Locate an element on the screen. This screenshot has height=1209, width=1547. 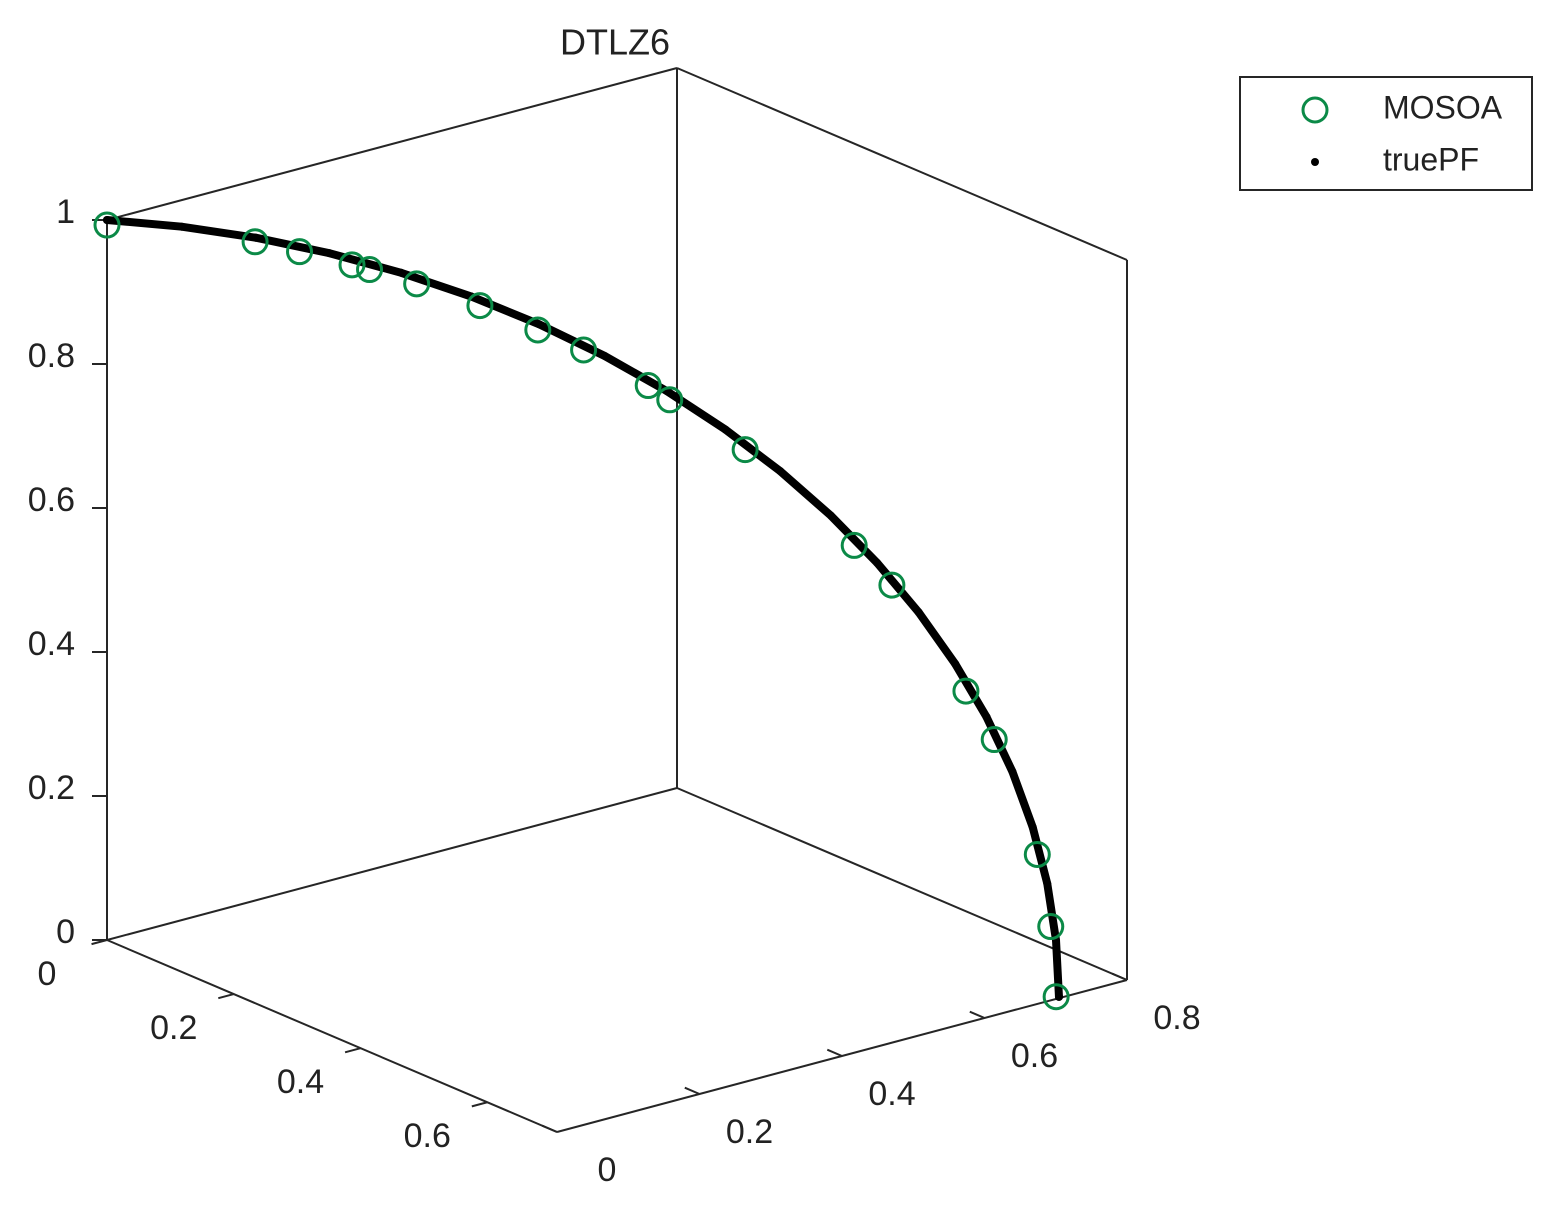
legend-box is located at coordinates (1386, 133).